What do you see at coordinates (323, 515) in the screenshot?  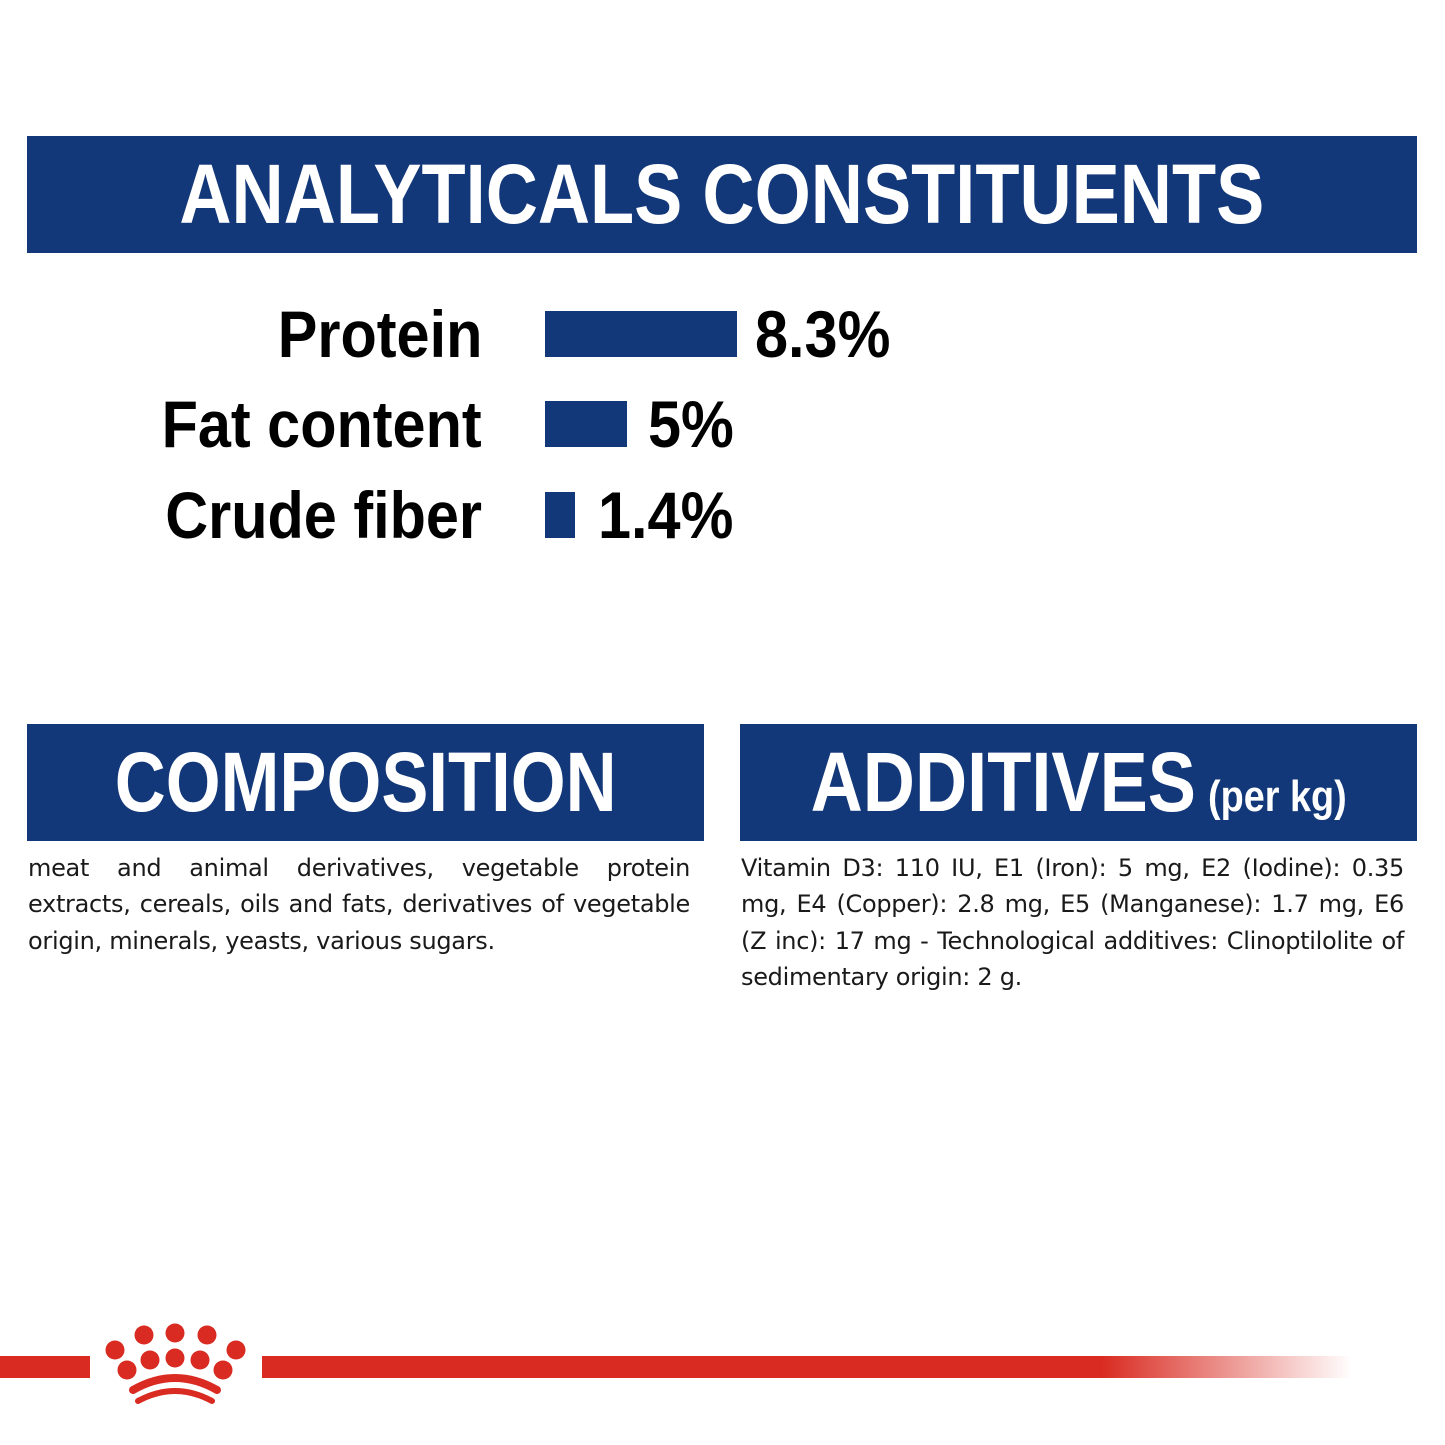 I see `constituent-label: Crude fiber` at bounding box center [323, 515].